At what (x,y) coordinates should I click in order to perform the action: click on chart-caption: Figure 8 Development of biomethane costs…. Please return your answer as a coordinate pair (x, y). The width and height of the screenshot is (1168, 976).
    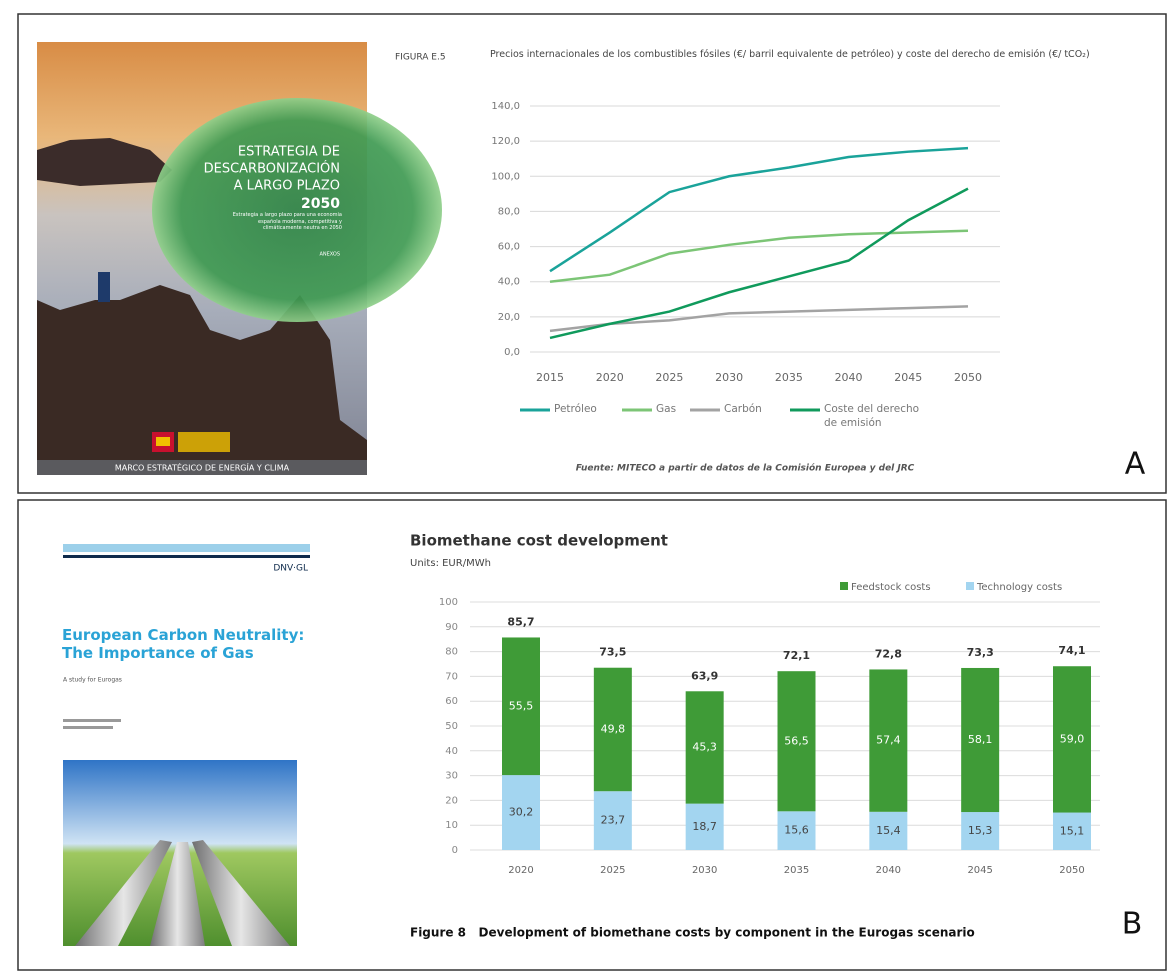
    Looking at the image, I should click on (692, 933).